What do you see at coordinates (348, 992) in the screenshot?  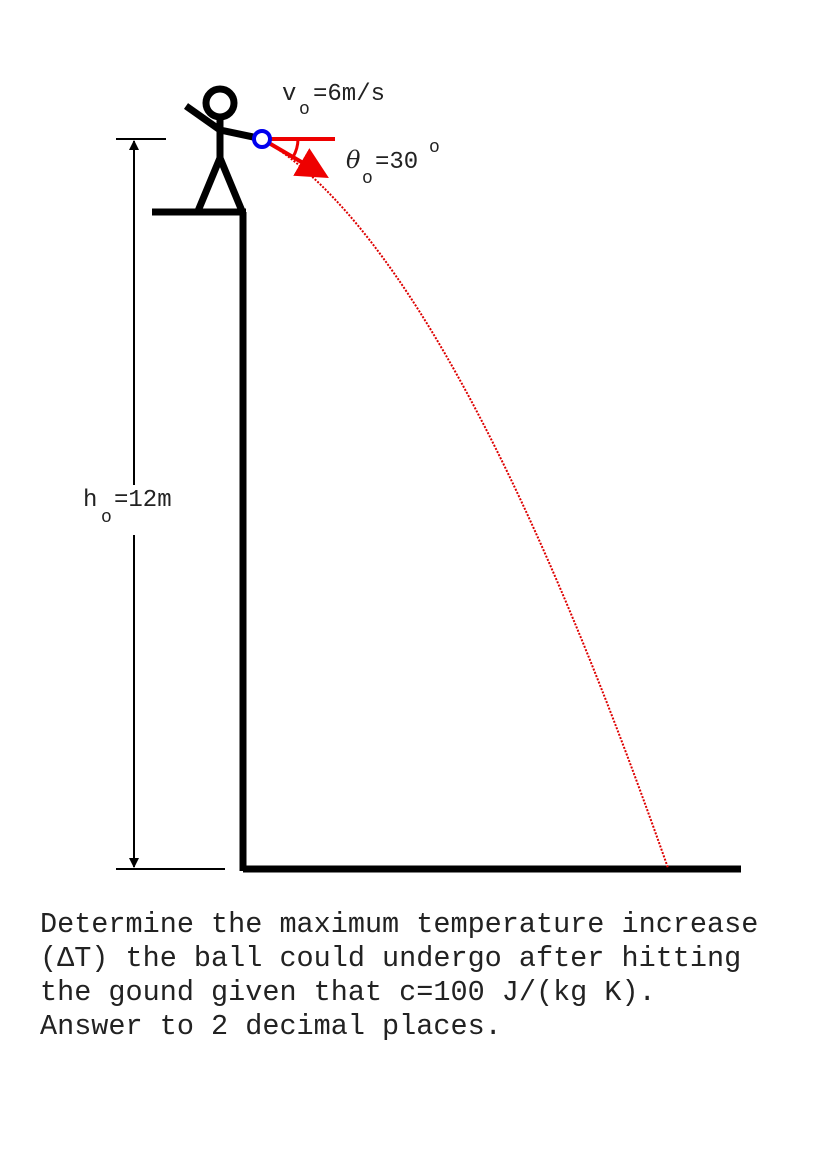 I see `question-line: the gound given that c=100 J/(kg K).` at bounding box center [348, 992].